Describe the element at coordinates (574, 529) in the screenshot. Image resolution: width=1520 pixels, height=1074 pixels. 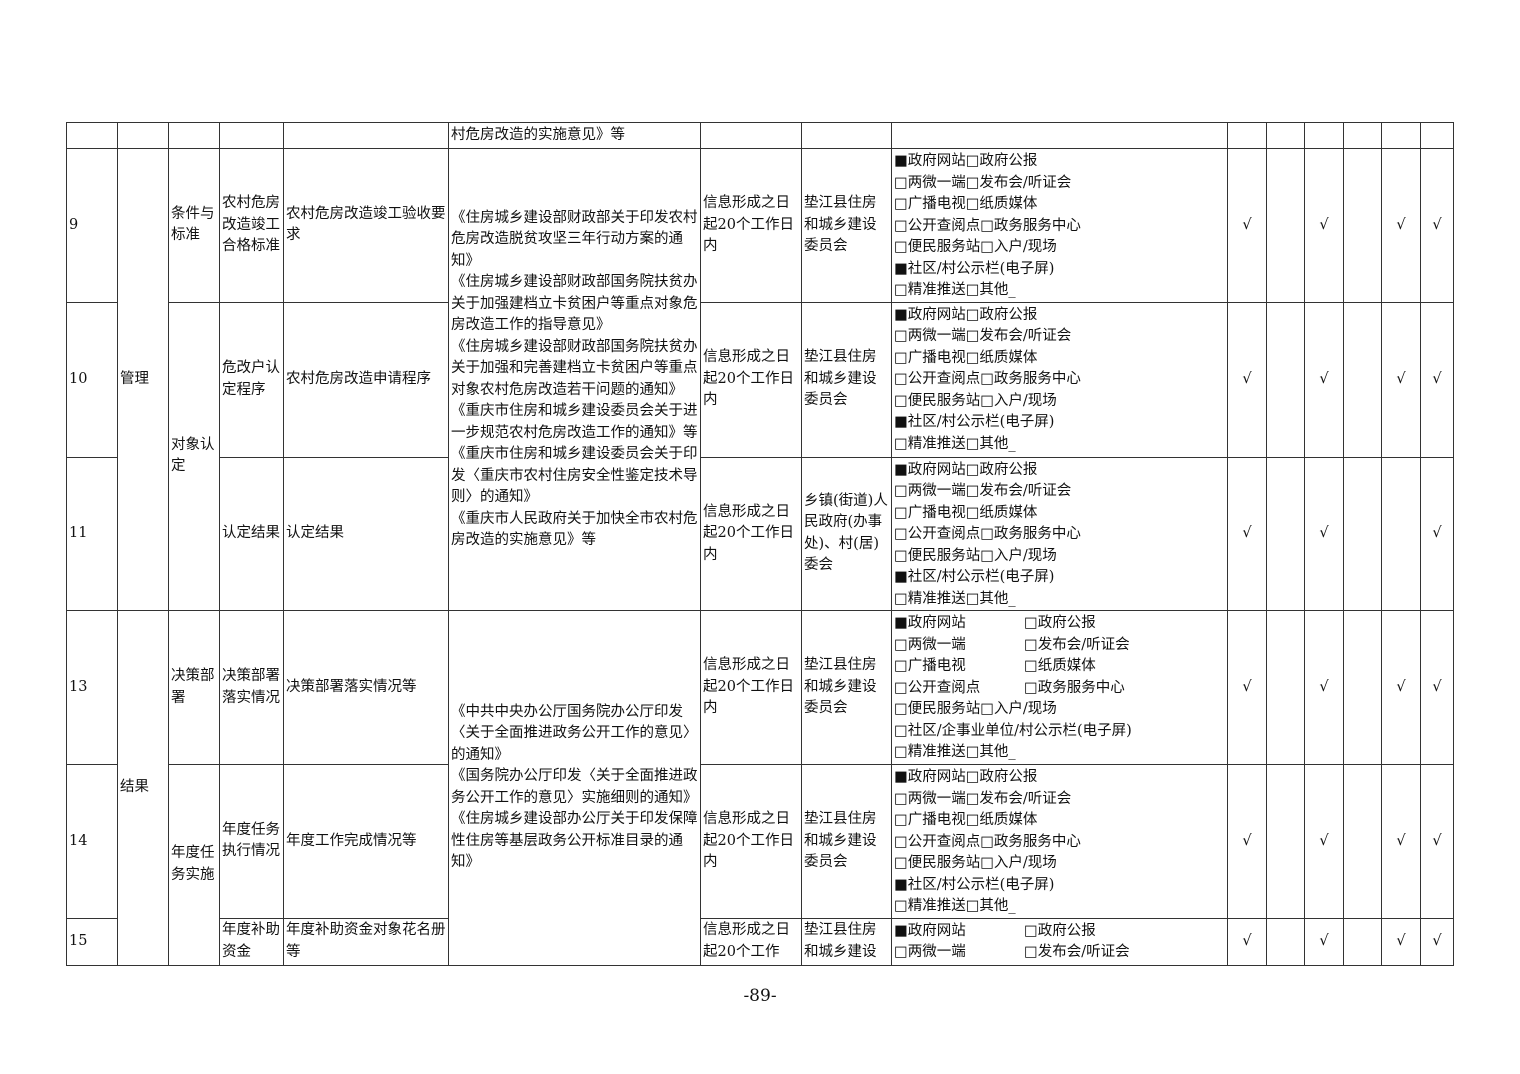
I see `basis-text: 《重庆市人民政府关于加快全市农村危房改造的实施意见》等` at that location.